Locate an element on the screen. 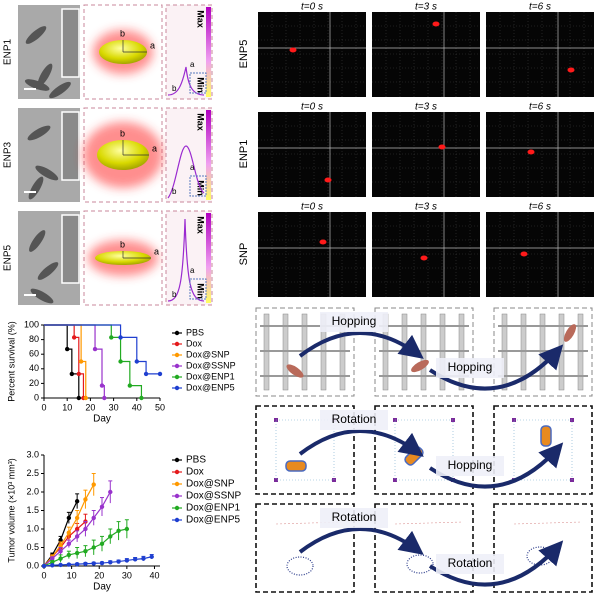 Image resolution: width=600 pixels, height=598 pixels. track-row-label: SNP is located at coordinates (244, 254).